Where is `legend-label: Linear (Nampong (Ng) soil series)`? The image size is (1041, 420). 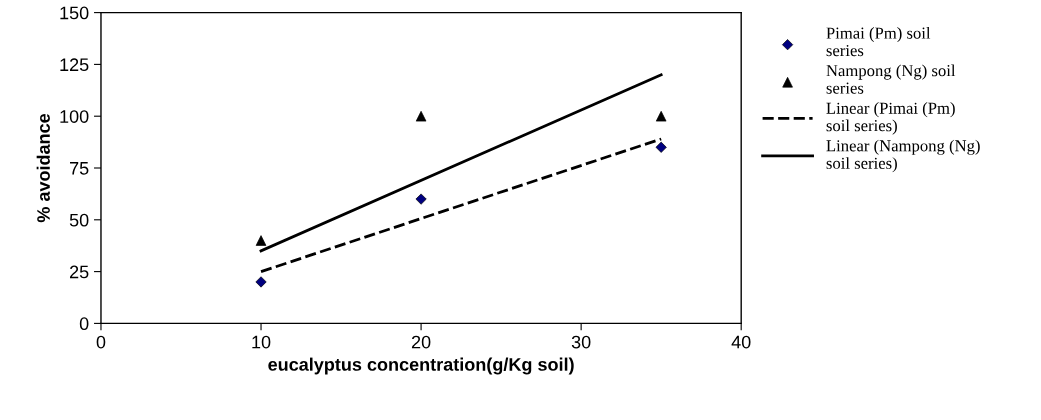 legend-label: Linear (Nampong (Ng) soil series) is located at coordinates (903, 156).